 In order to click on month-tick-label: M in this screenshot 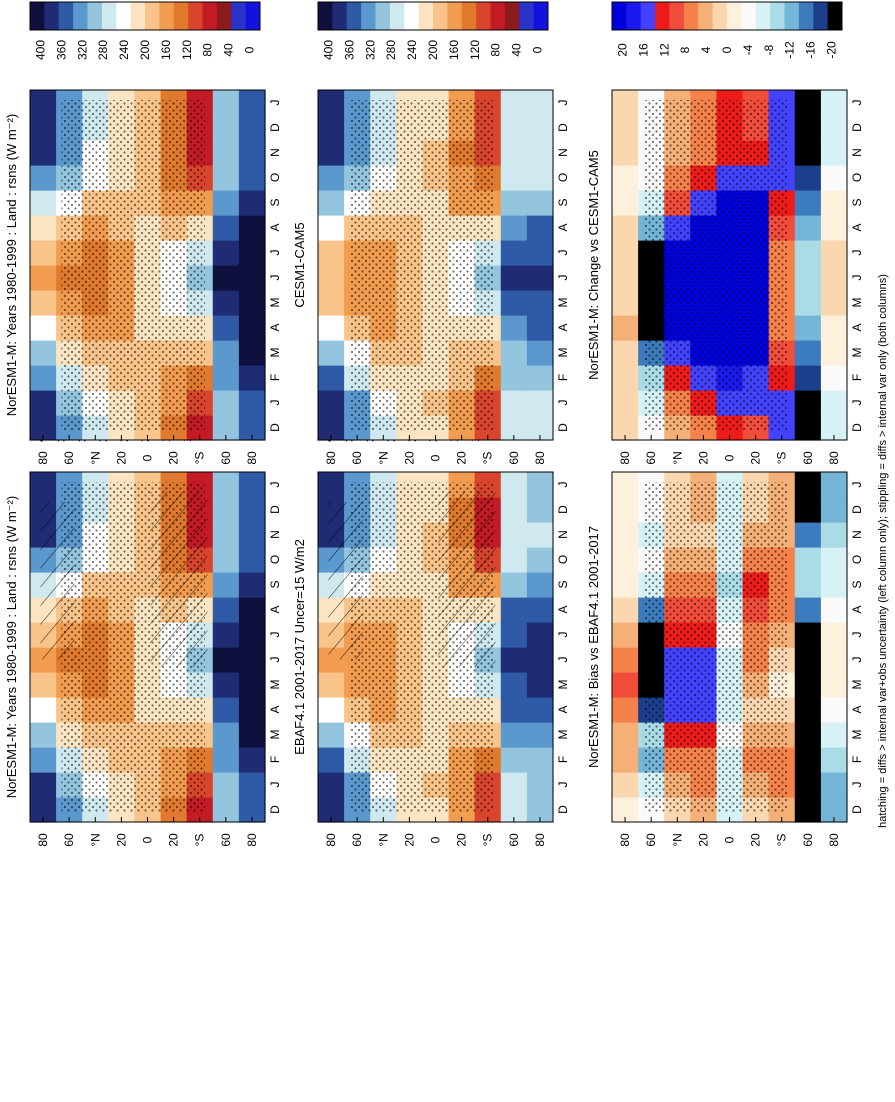, I will do `click(275, 303)`.